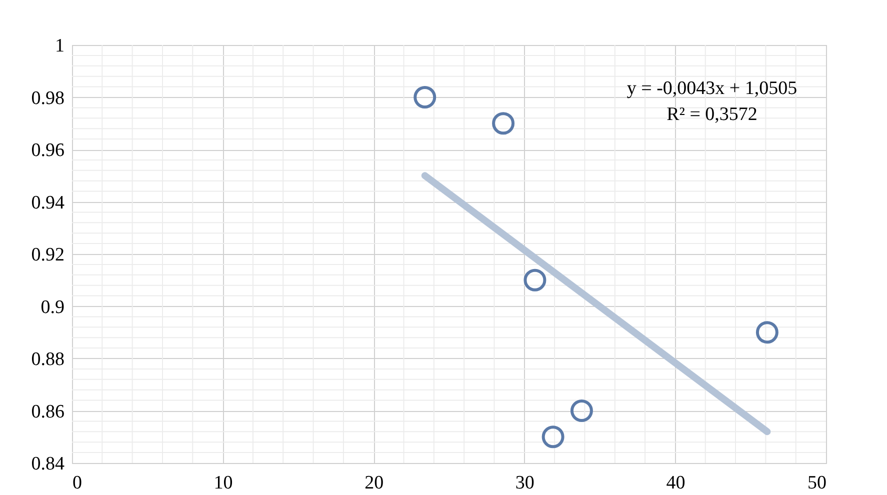  Describe the element at coordinates (712, 88) in the screenshot. I see `annotation: y = -0,0043x + 1,0505` at that location.